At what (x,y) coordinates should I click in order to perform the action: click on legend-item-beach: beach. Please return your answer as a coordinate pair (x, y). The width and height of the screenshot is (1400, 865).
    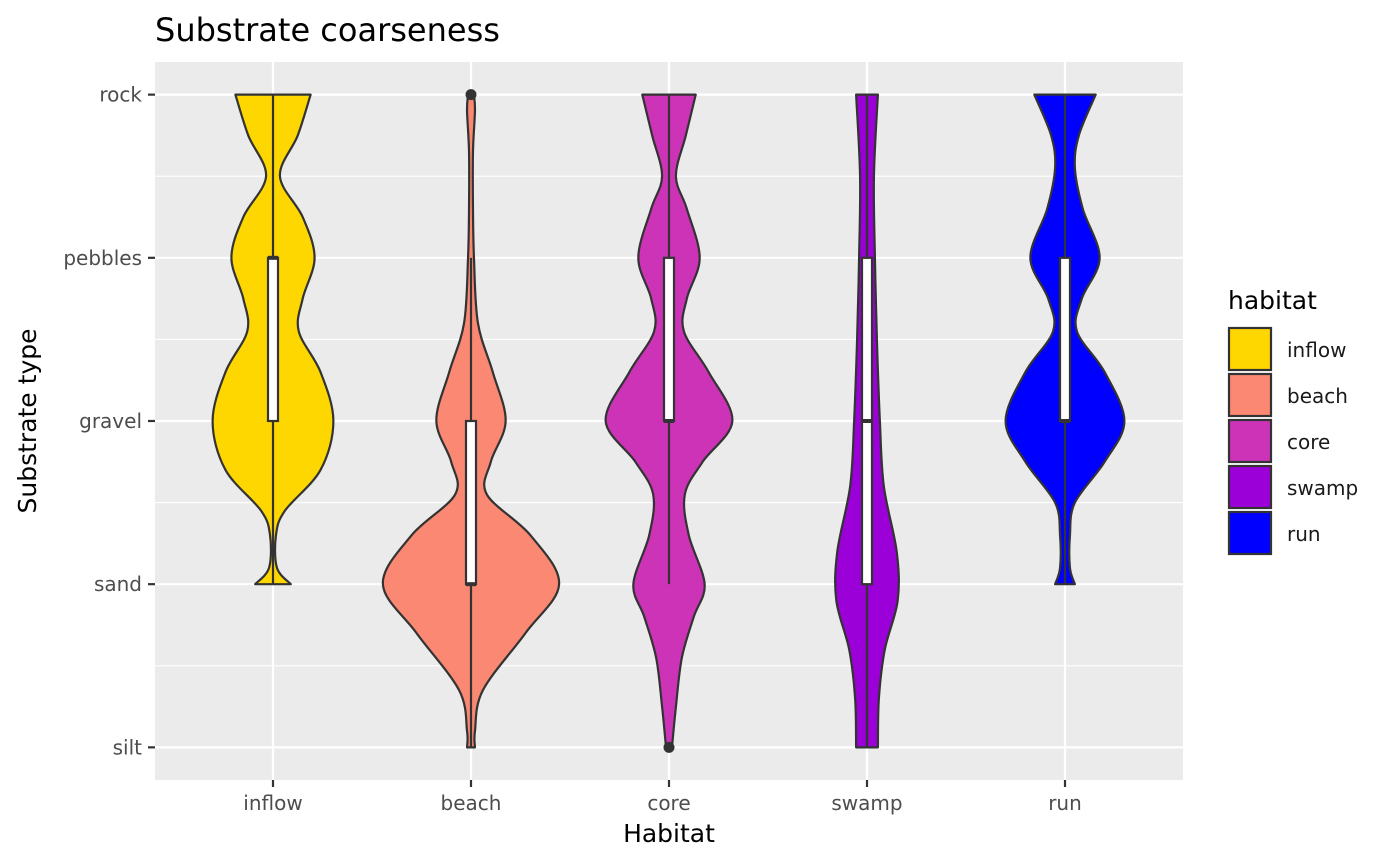
    Looking at the image, I should click on (1287, 395).